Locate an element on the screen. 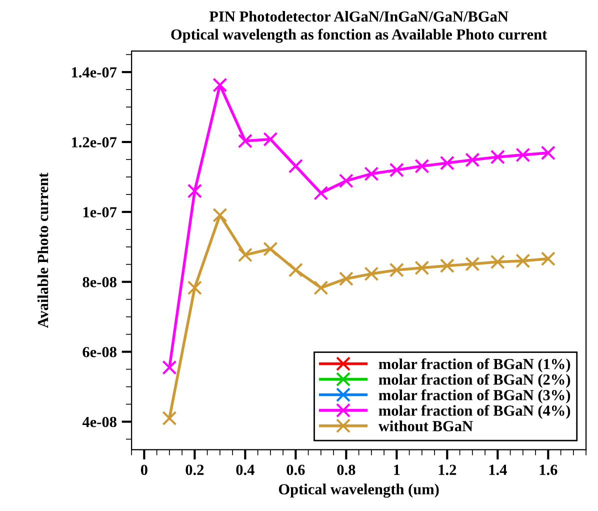 The height and width of the screenshot is (511, 598). legend-label: molar fraction of BGaN (3%) is located at coordinates (474, 396).